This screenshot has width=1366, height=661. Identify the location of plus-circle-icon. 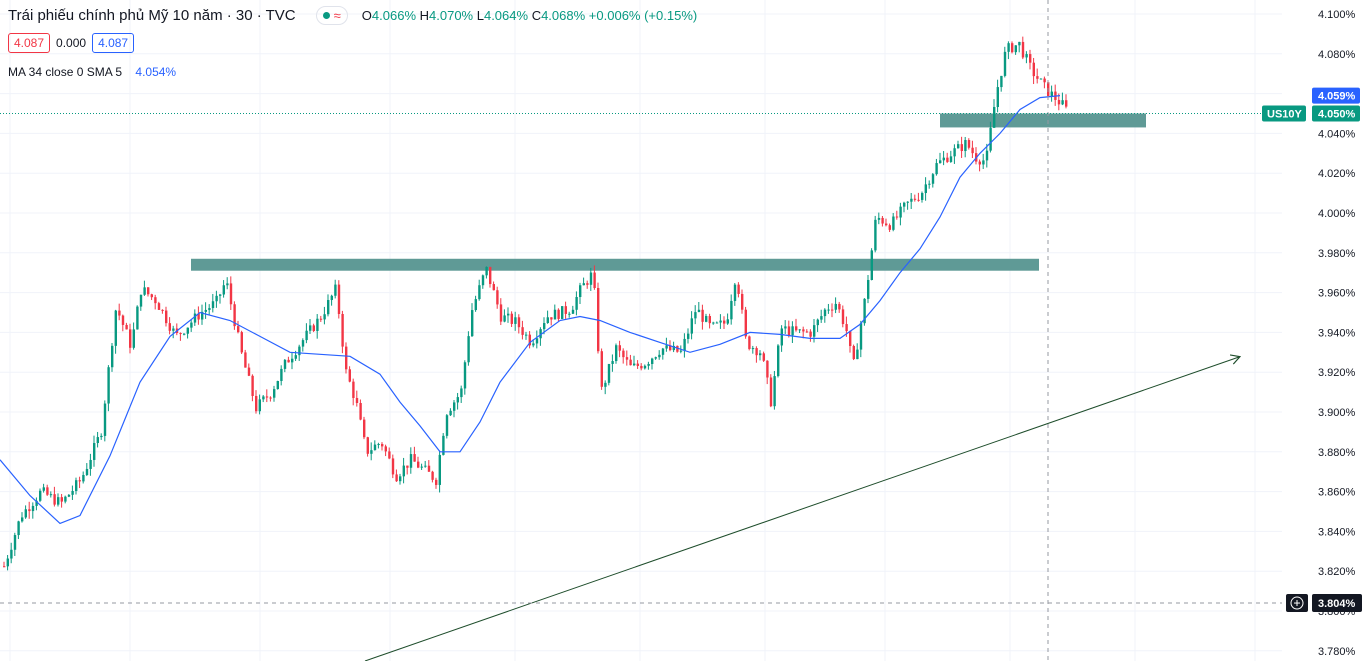
(1297, 603).